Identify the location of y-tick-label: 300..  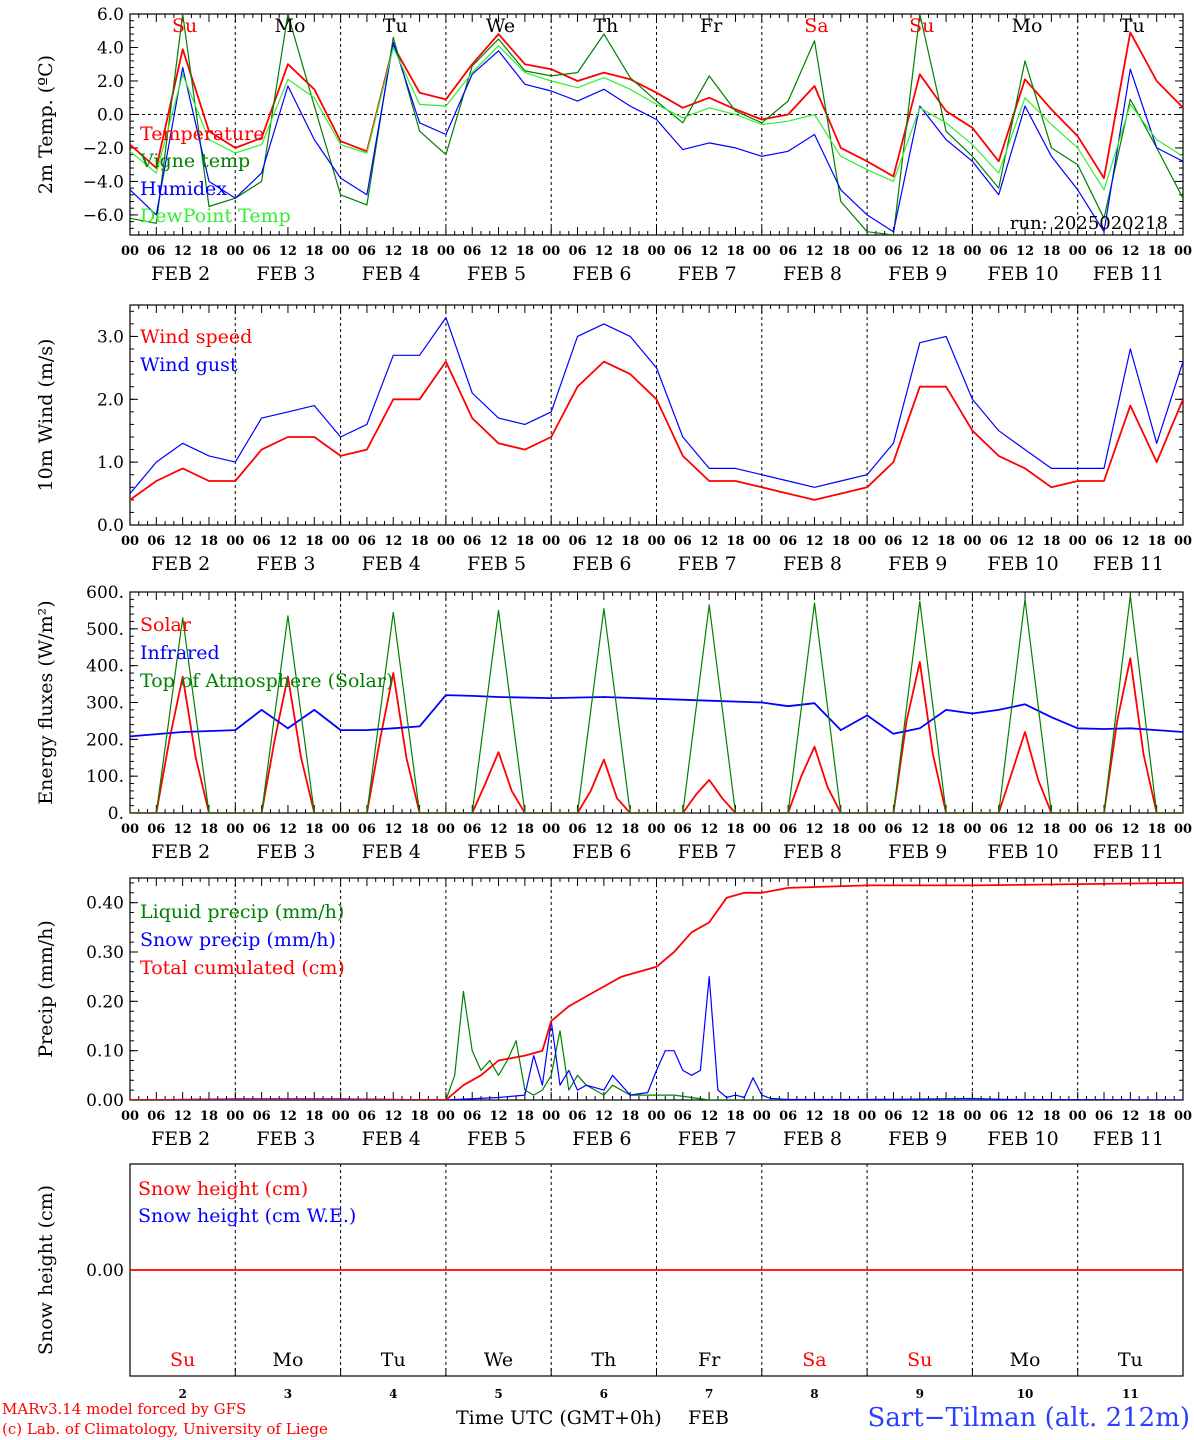
(105, 704).